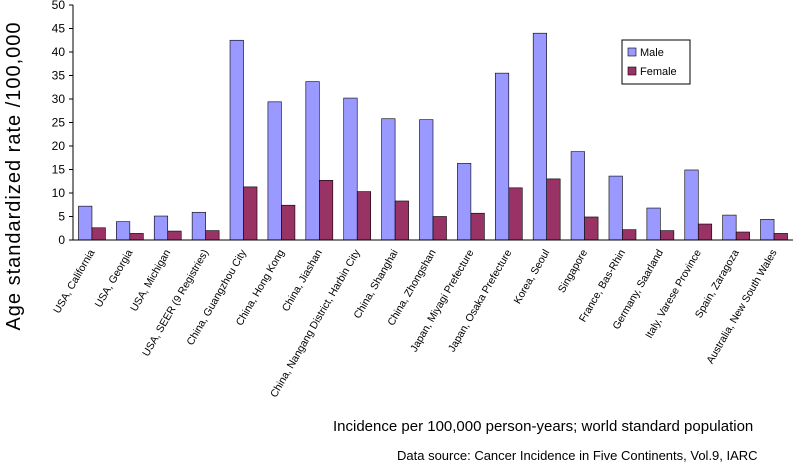  Describe the element at coordinates (59, 170) in the screenshot. I see `y-tick-label: 15` at that location.